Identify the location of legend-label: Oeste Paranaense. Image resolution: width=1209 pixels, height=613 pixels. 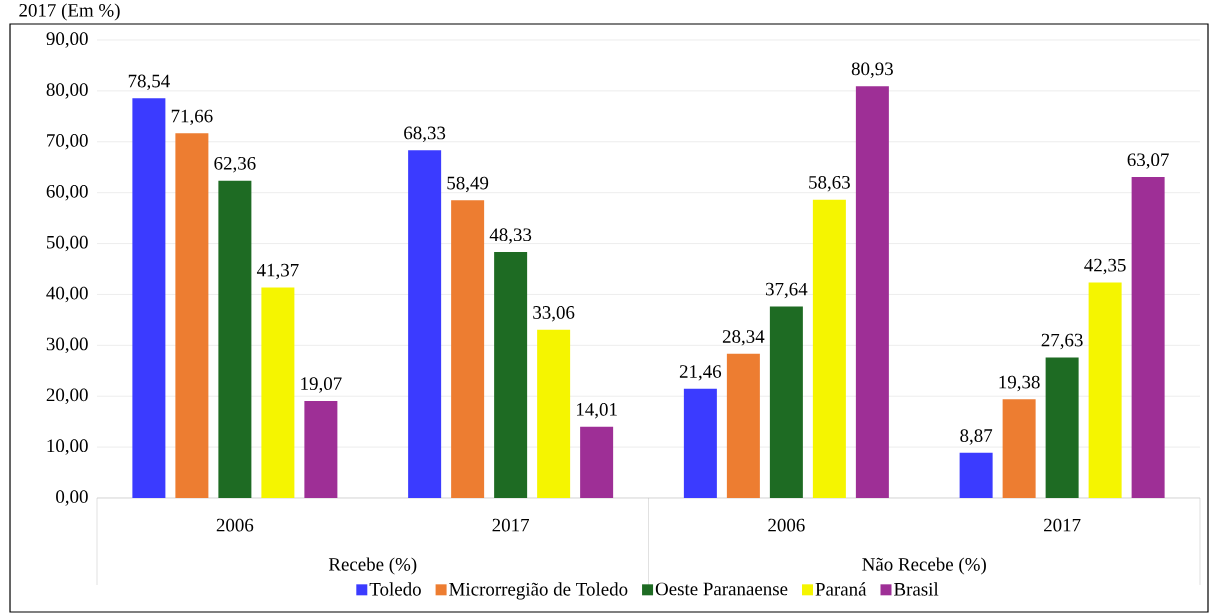
(721, 589).